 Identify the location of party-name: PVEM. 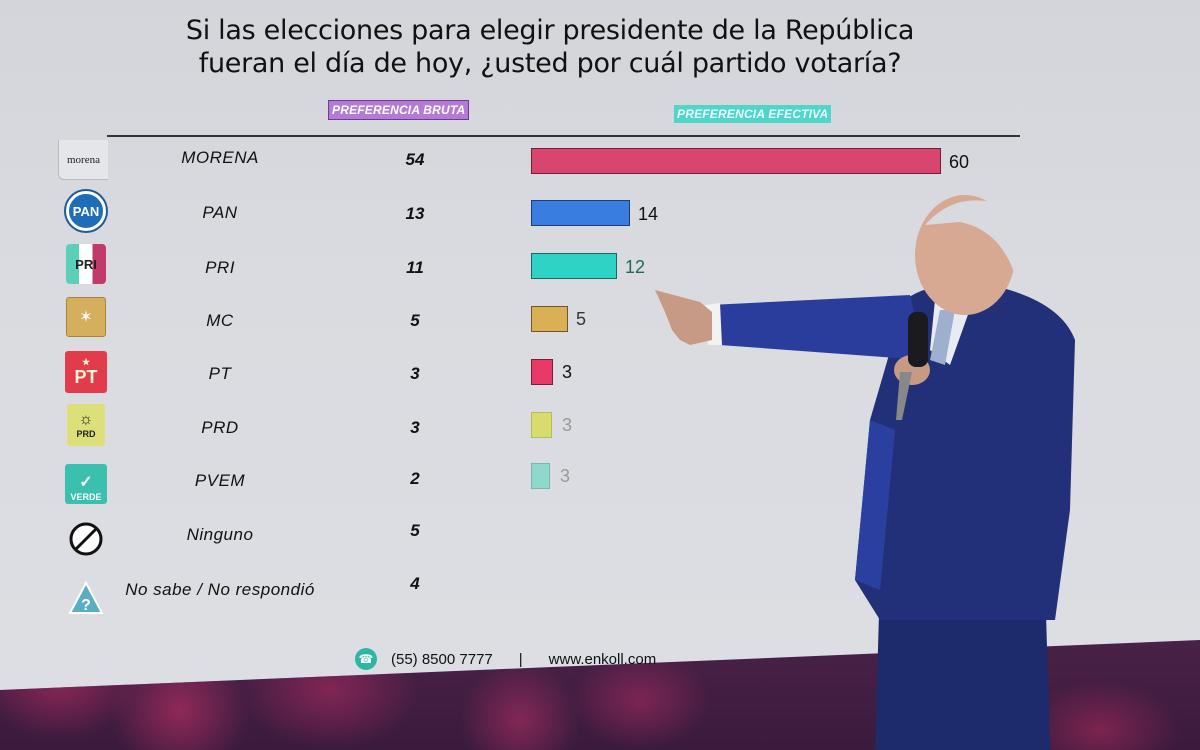
(220, 480).